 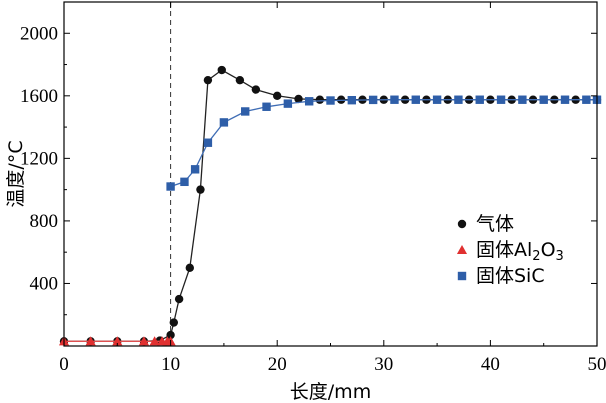 I want to click on y-tick-label: 1600, so click(x=39, y=96).